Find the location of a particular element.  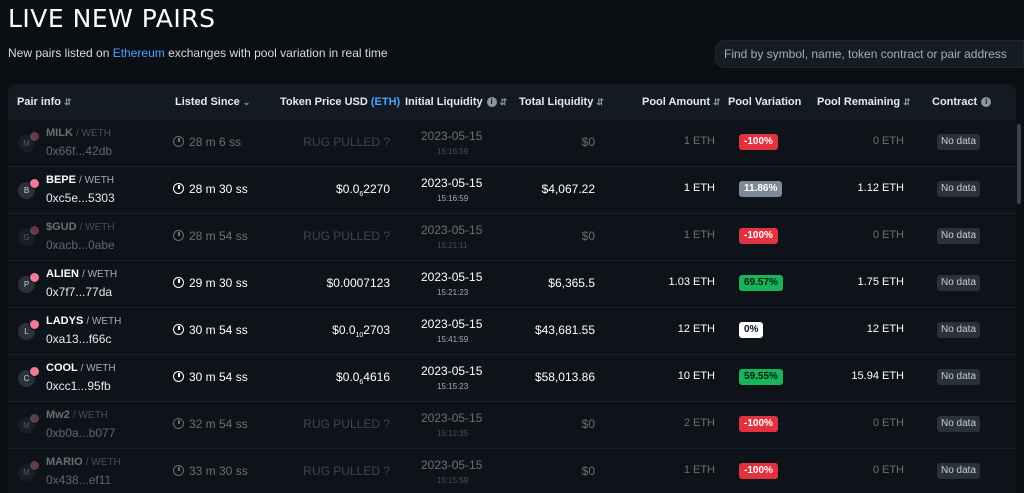

token-symbol: Mw2 is located at coordinates (58, 415).